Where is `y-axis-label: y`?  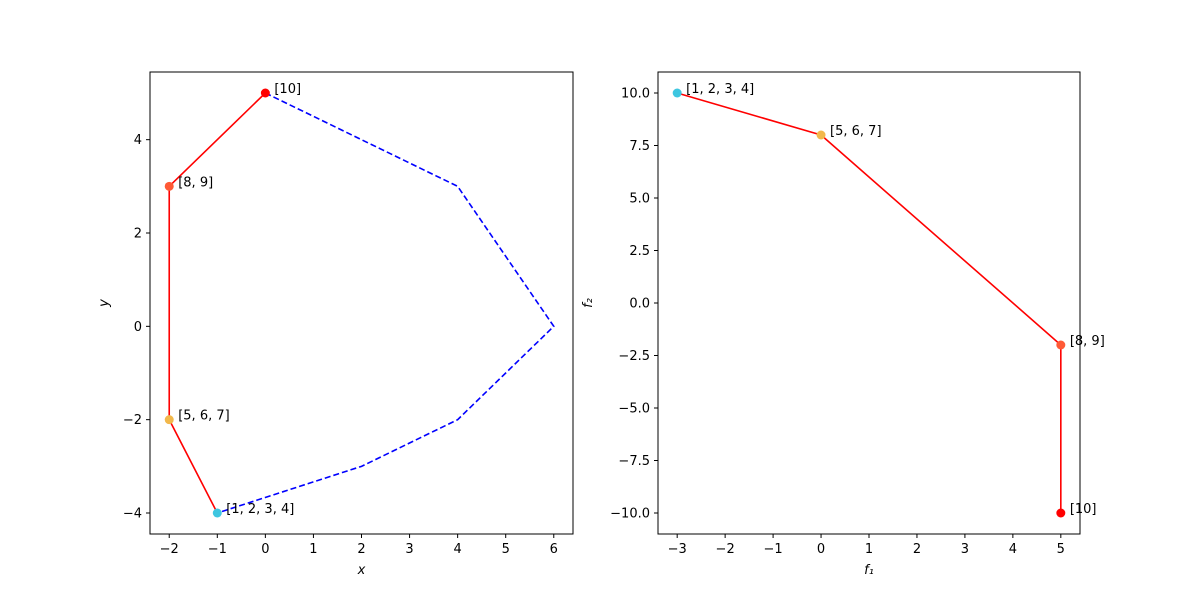
y-axis-label: y is located at coordinates (104, 303).